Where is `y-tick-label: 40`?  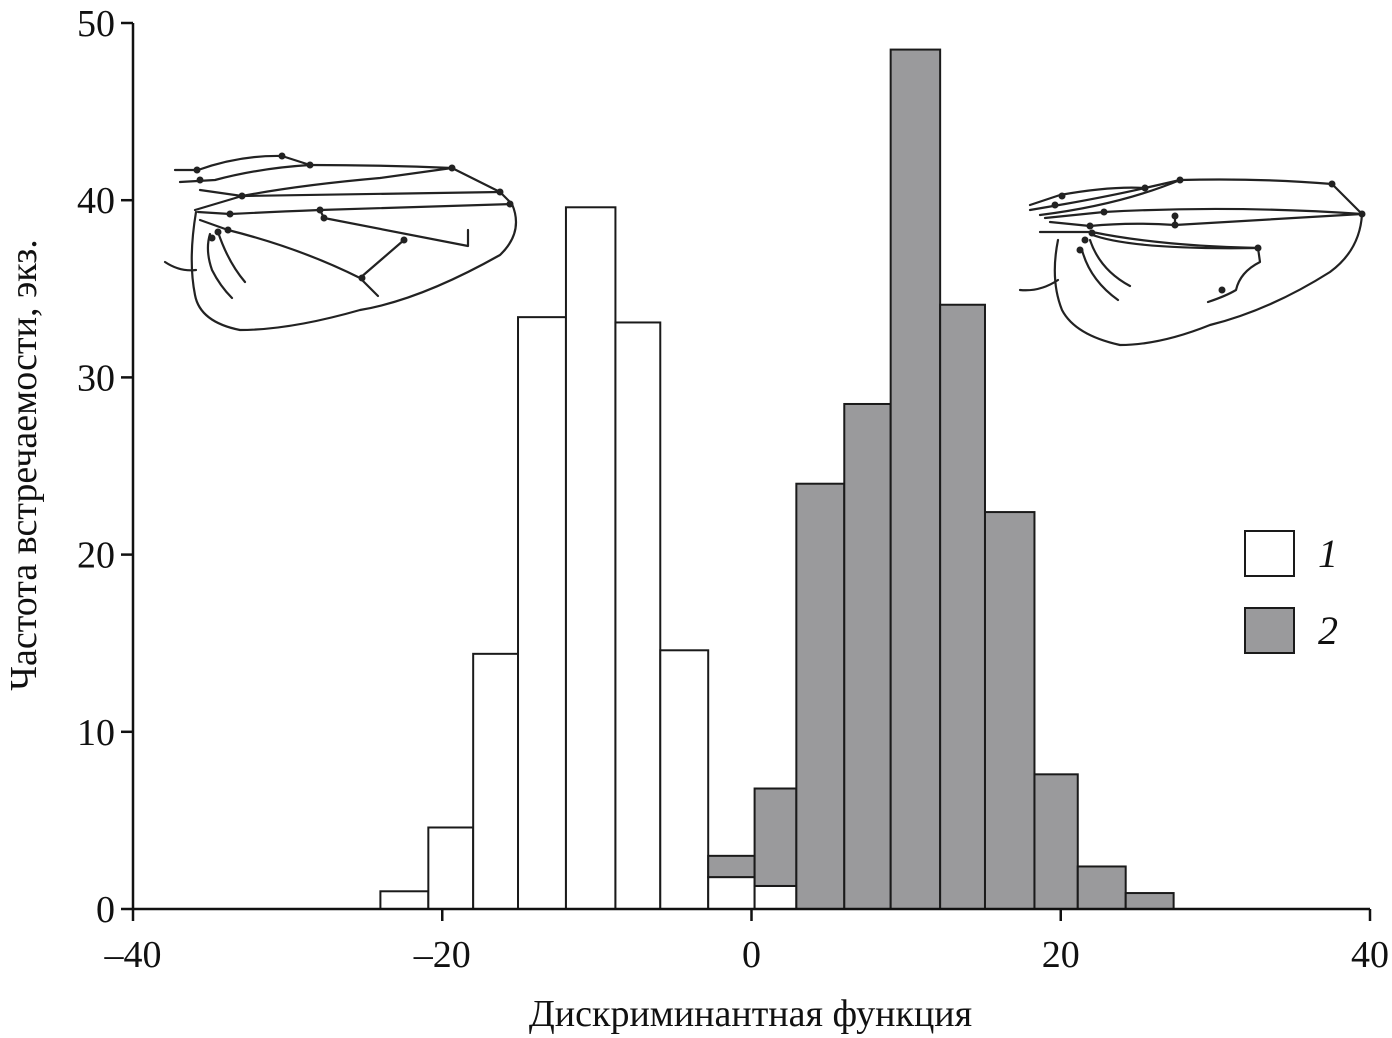
y-tick-label: 40 is located at coordinates (96, 201).